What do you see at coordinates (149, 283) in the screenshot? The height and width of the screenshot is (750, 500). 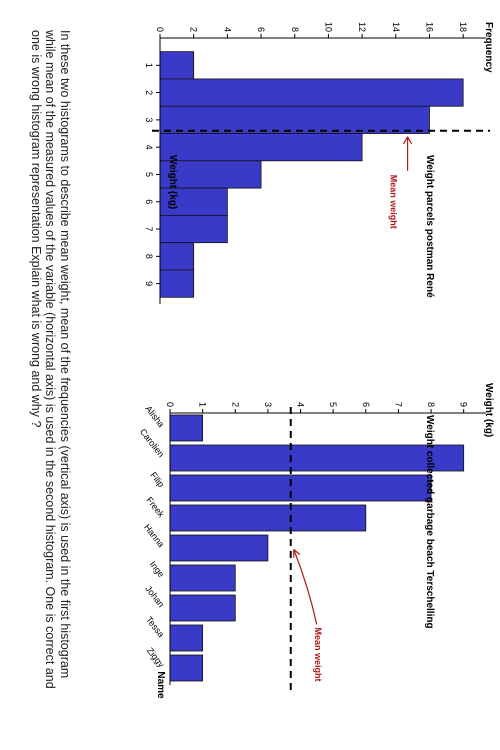 I see `x-tick-label: 9` at bounding box center [149, 283].